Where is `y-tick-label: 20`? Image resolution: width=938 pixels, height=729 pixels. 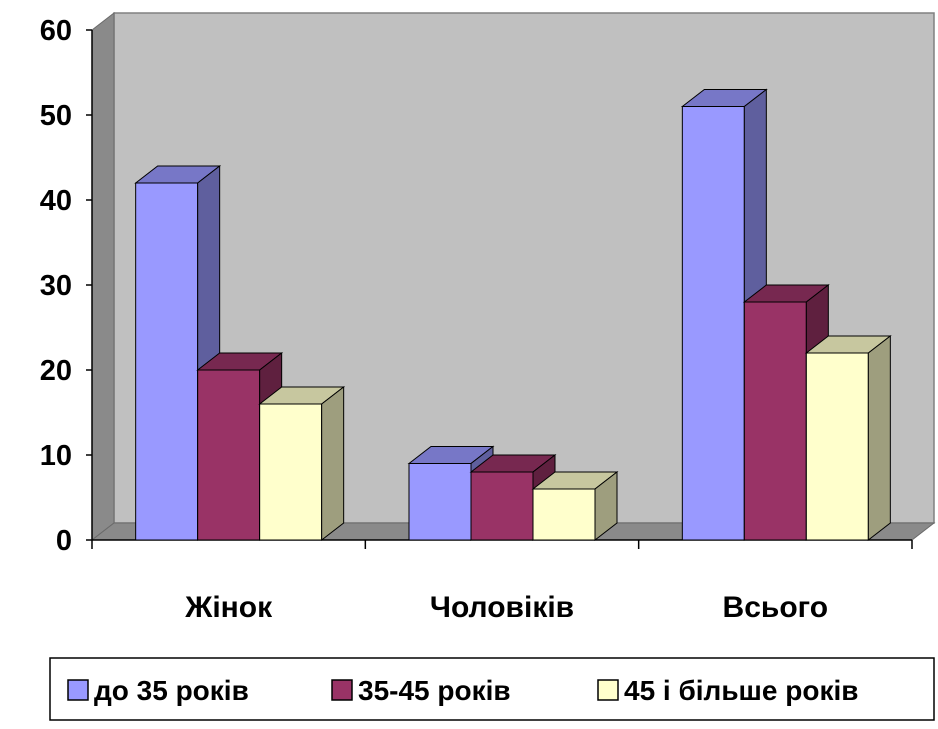
y-tick-label: 20 is located at coordinates (56, 371).